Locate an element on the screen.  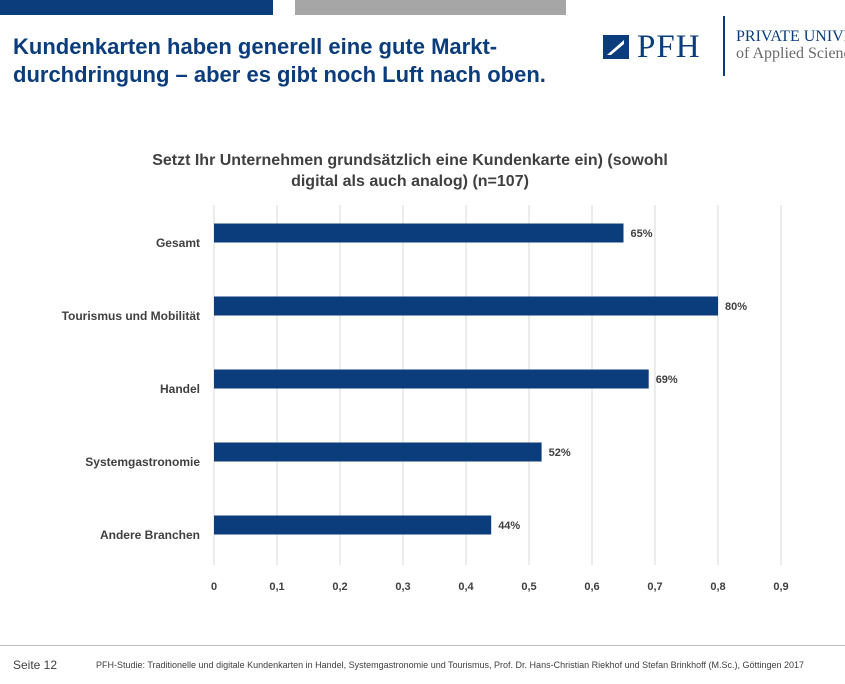
x-tick-label: 0,3 is located at coordinates (402, 587).